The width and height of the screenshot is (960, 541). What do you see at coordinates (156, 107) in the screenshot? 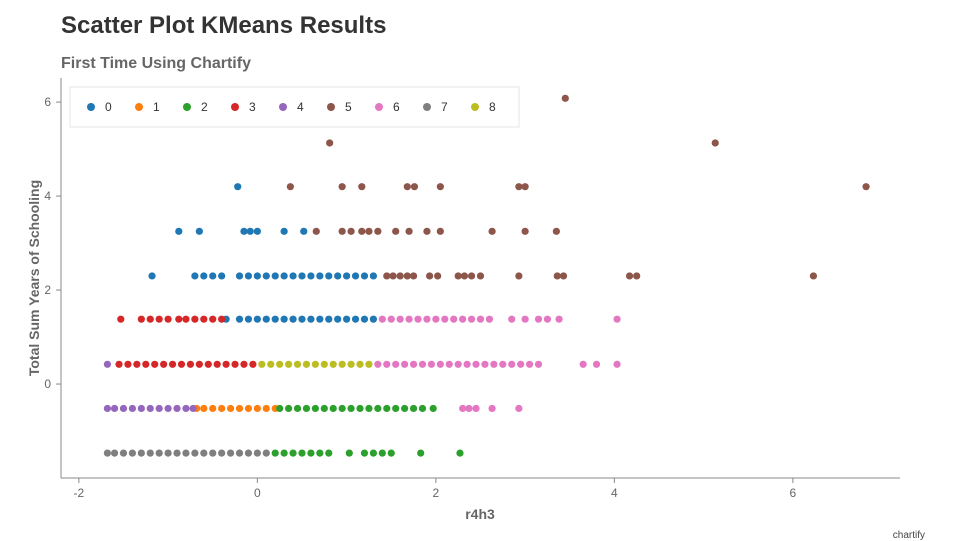
I see `legend-label: 1` at bounding box center [156, 107].